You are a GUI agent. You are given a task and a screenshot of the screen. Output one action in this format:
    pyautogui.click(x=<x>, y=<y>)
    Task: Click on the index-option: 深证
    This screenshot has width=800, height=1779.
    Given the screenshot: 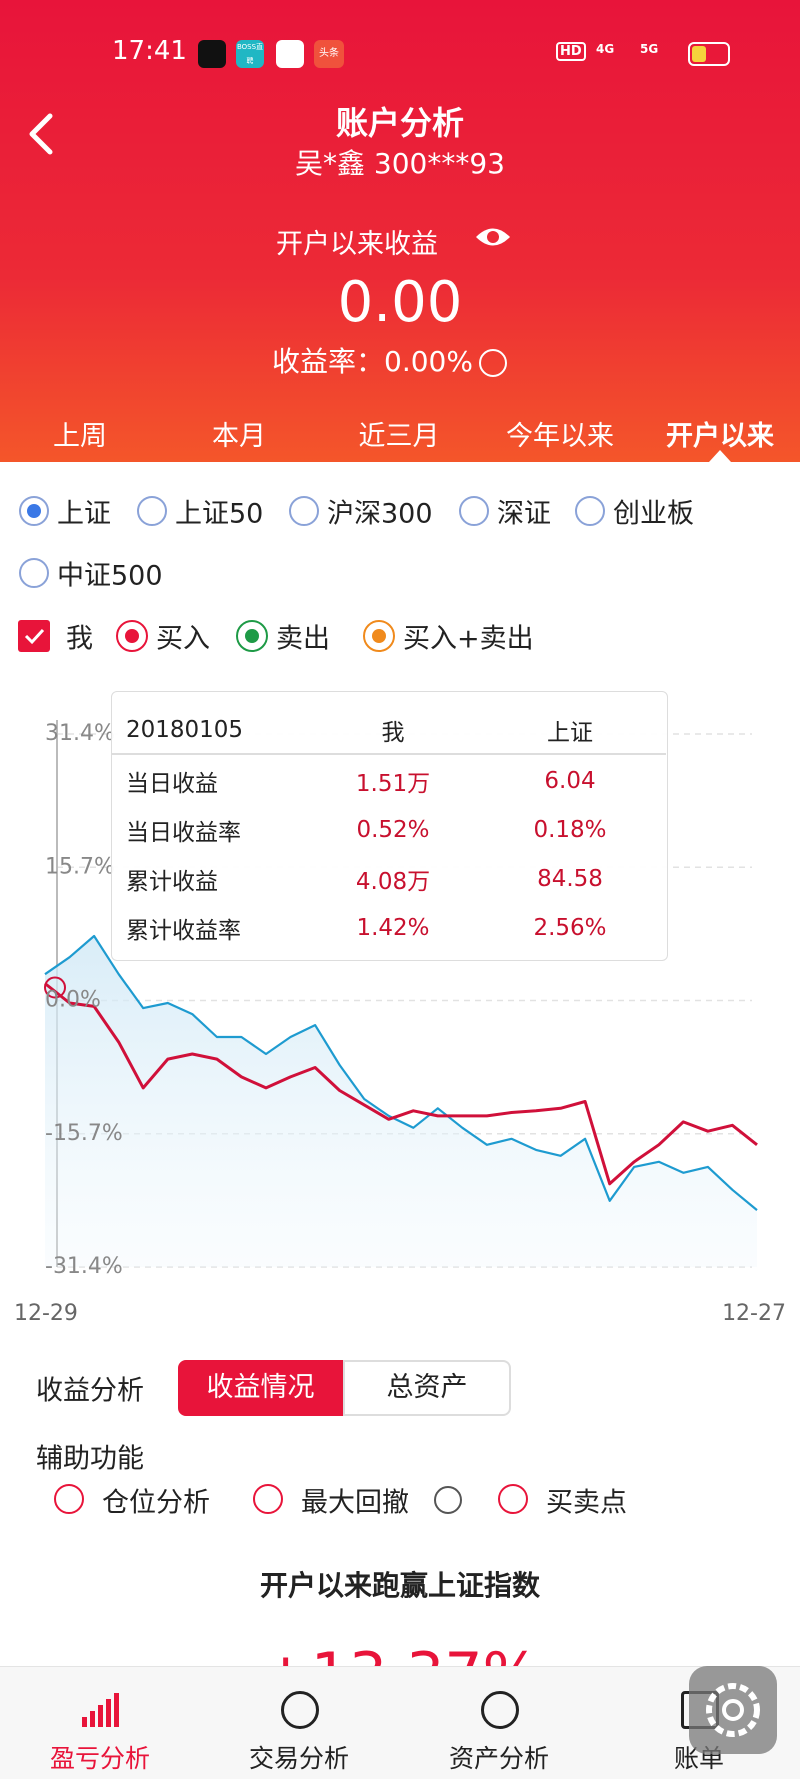 What is the action you would take?
    pyautogui.click(x=524, y=514)
    